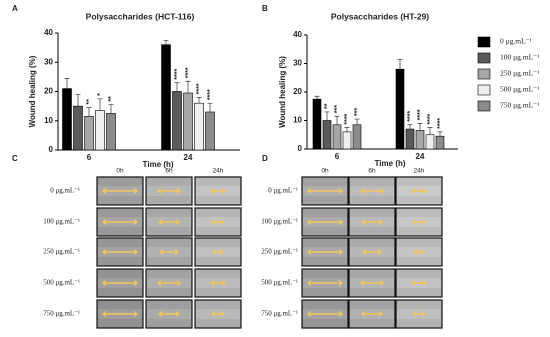 The height and width of the screenshot is (337, 550). Describe the element at coordinates (15, 158) in the screenshot. I see `panel-label: C` at that location.